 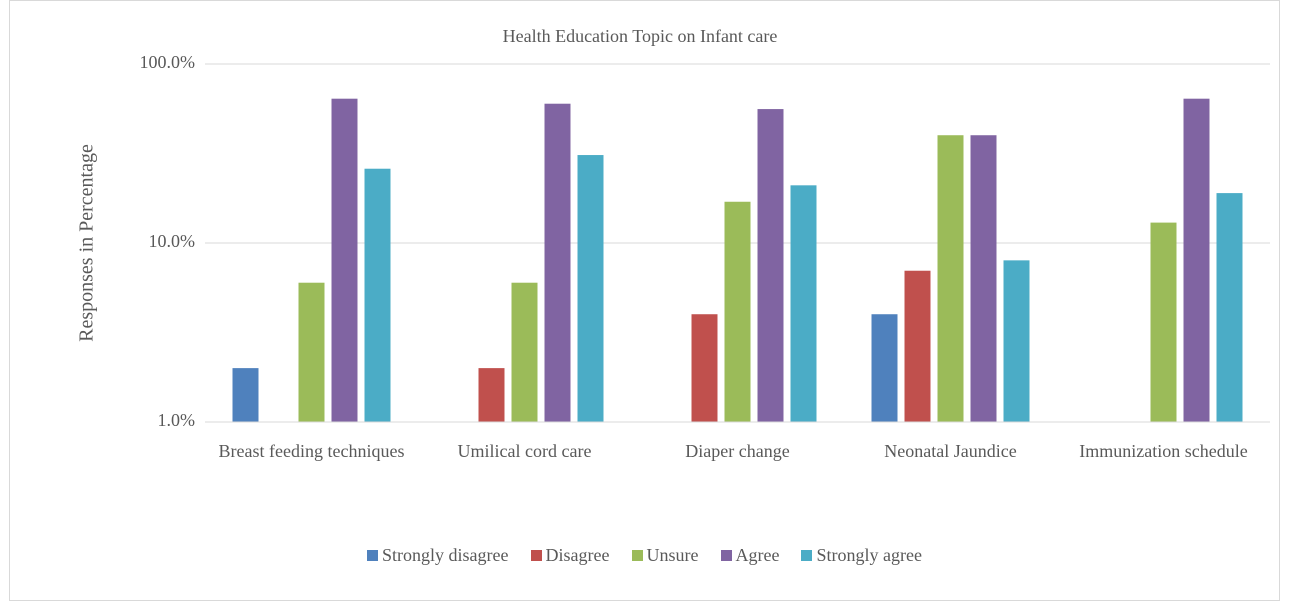 I want to click on chart-title: Health Education Topic on Infant care, so click(x=640, y=36).